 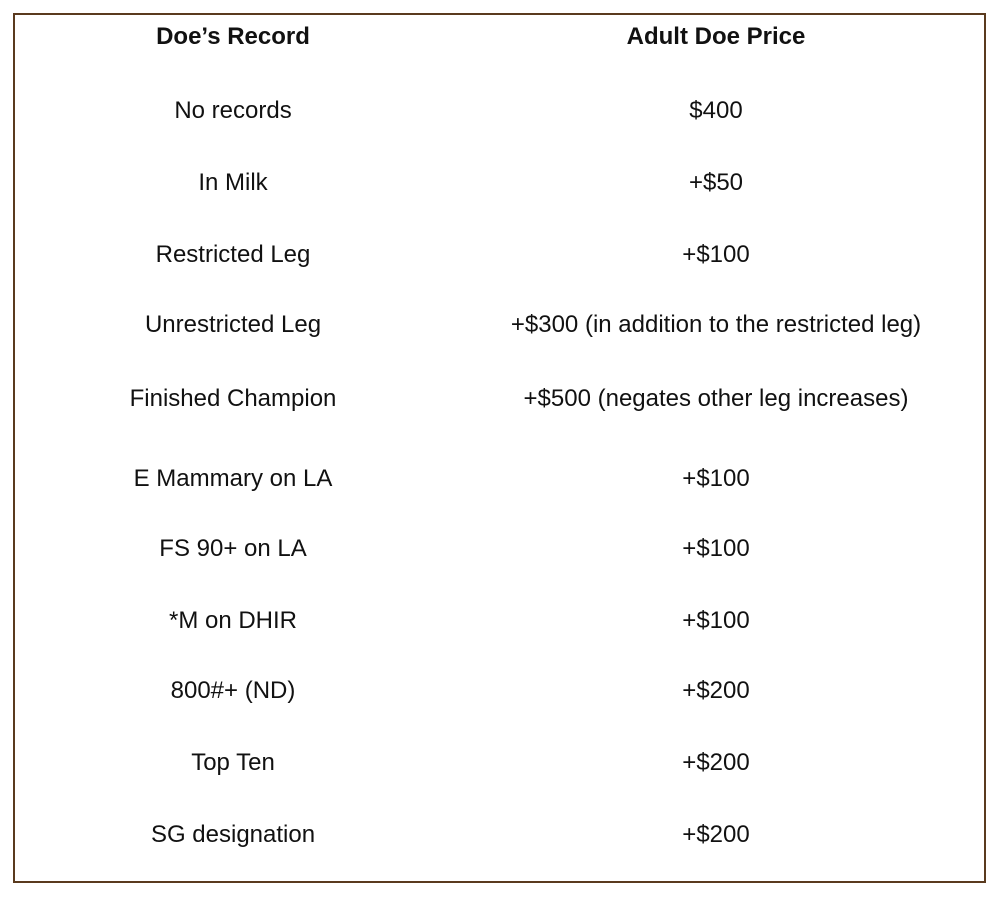 What do you see at coordinates (233, 548) in the screenshot?
I see `row-record: FS 90+ on LA` at bounding box center [233, 548].